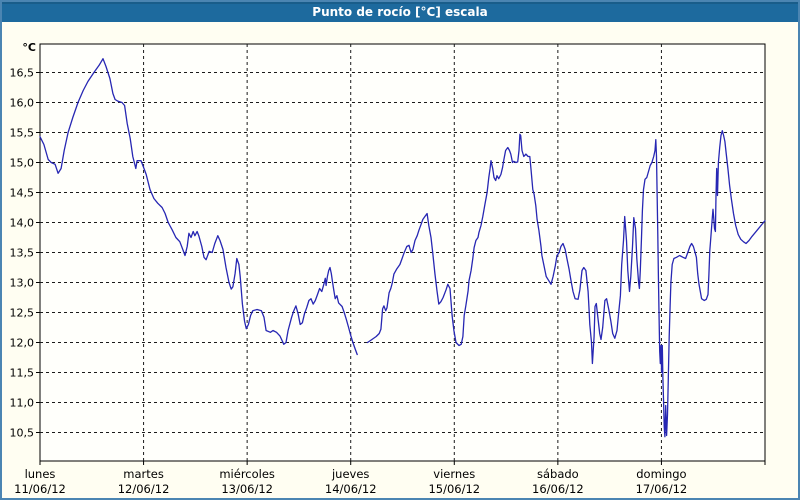 The height and width of the screenshot is (500, 800). What do you see at coordinates (22, 73) in the screenshot?
I see `y-tick-label: 16,5` at bounding box center [22, 73].